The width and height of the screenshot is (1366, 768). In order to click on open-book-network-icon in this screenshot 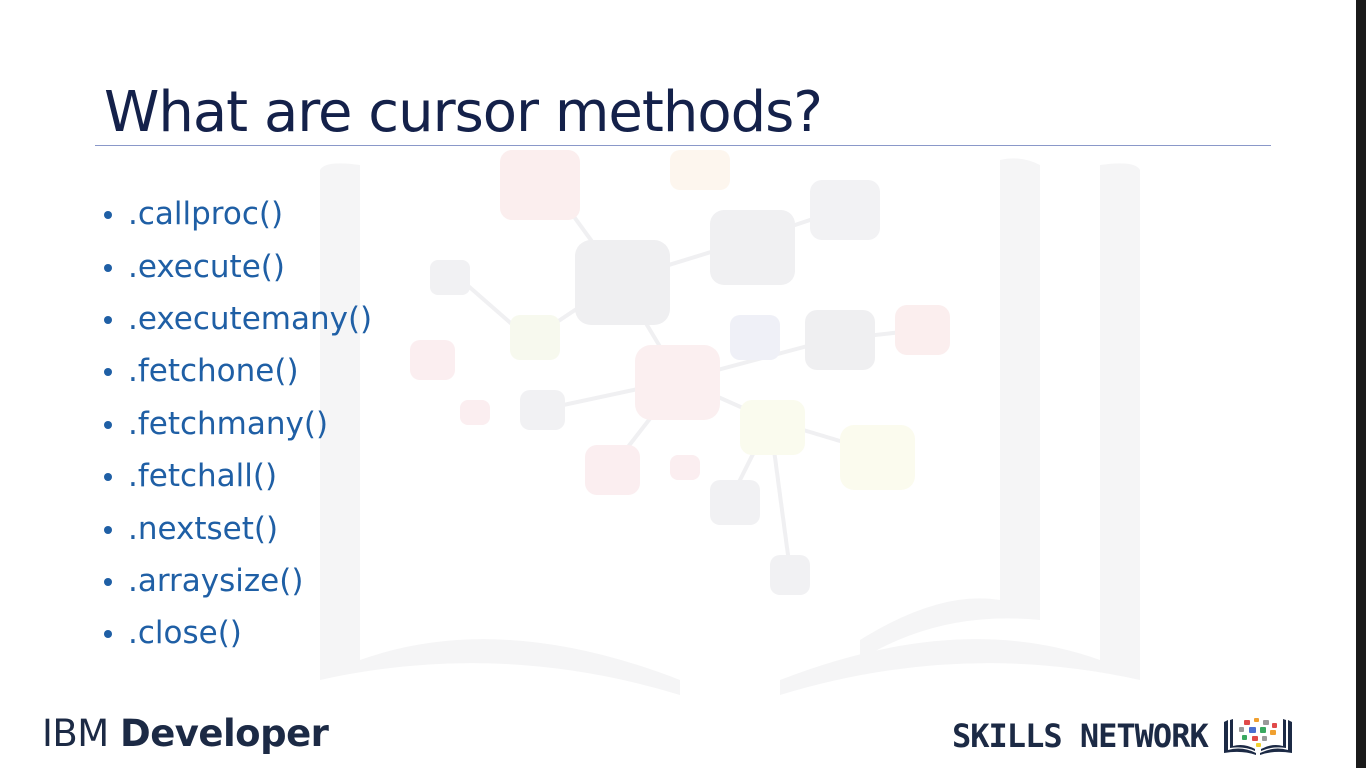, I will do `click(1257, 736)`.